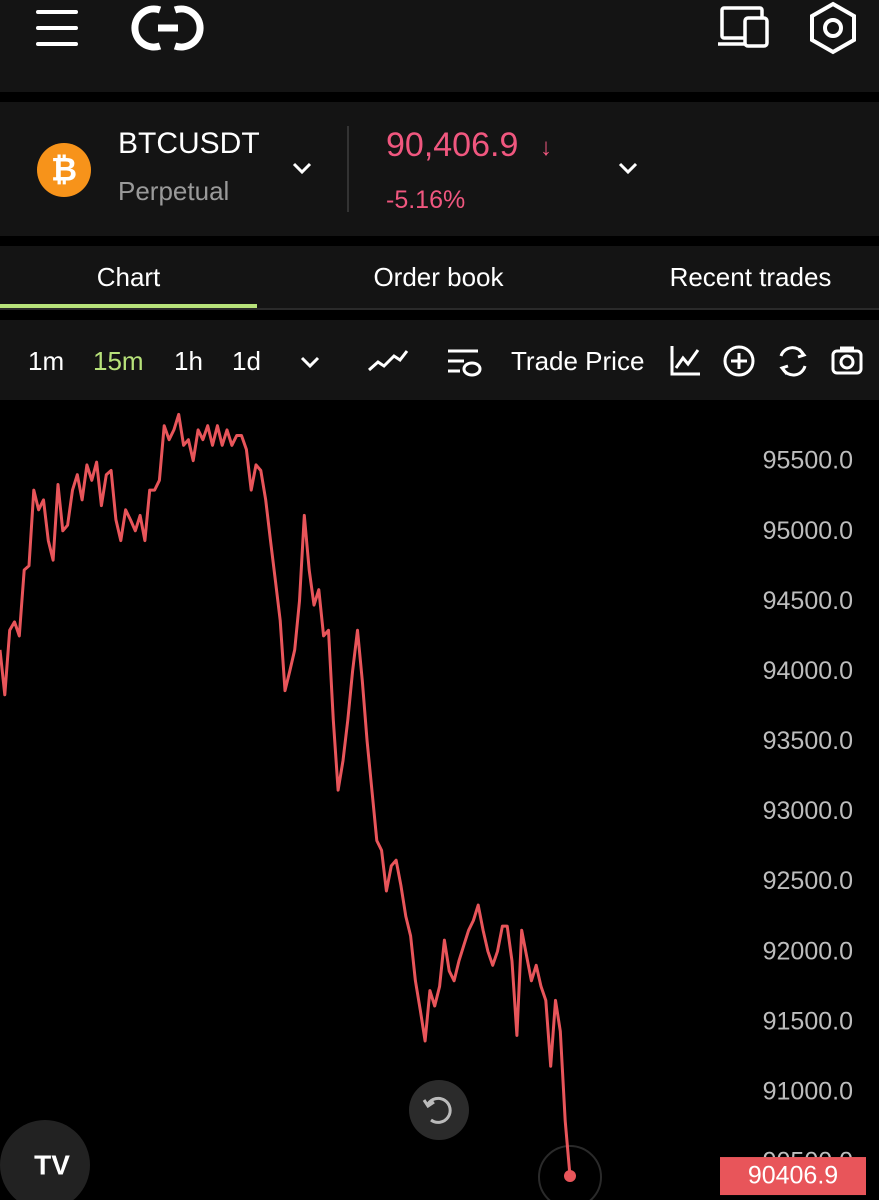 This screenshot has height=1200, width=879. I want to click on last-price-box, so click(793, 1176).